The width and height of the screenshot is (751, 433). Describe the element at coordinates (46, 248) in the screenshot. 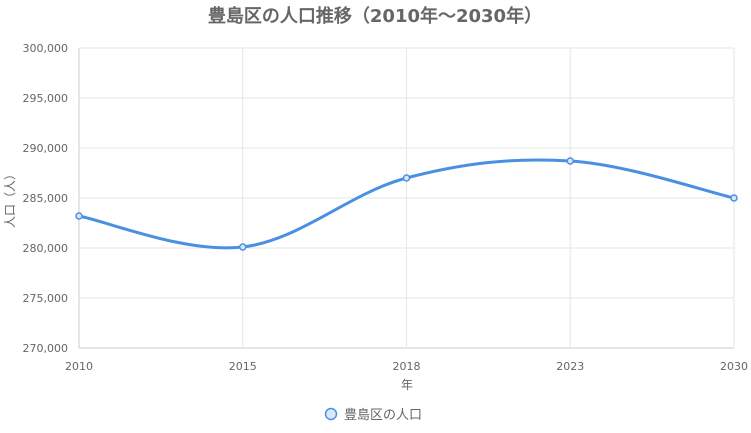

I see `y-tick-label: 280,000` at that location.